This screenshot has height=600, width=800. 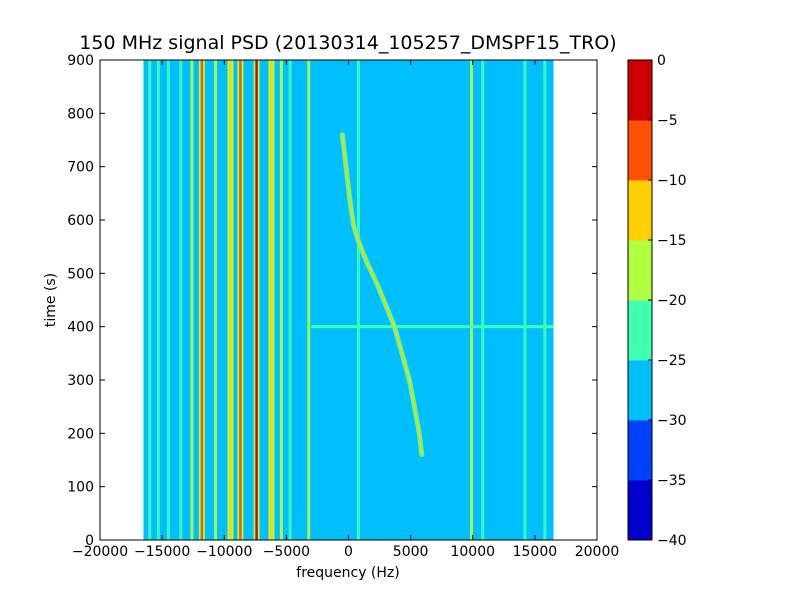 I want to click on colorbar-tick-label: −10, so click(x=672, y=181).